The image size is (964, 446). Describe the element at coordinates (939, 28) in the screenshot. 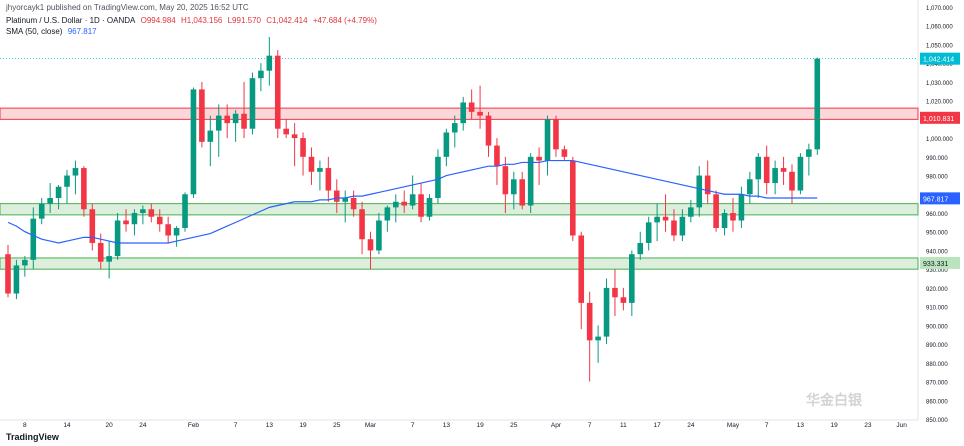

I see `y-tick-label: 1,060.000` at that location.